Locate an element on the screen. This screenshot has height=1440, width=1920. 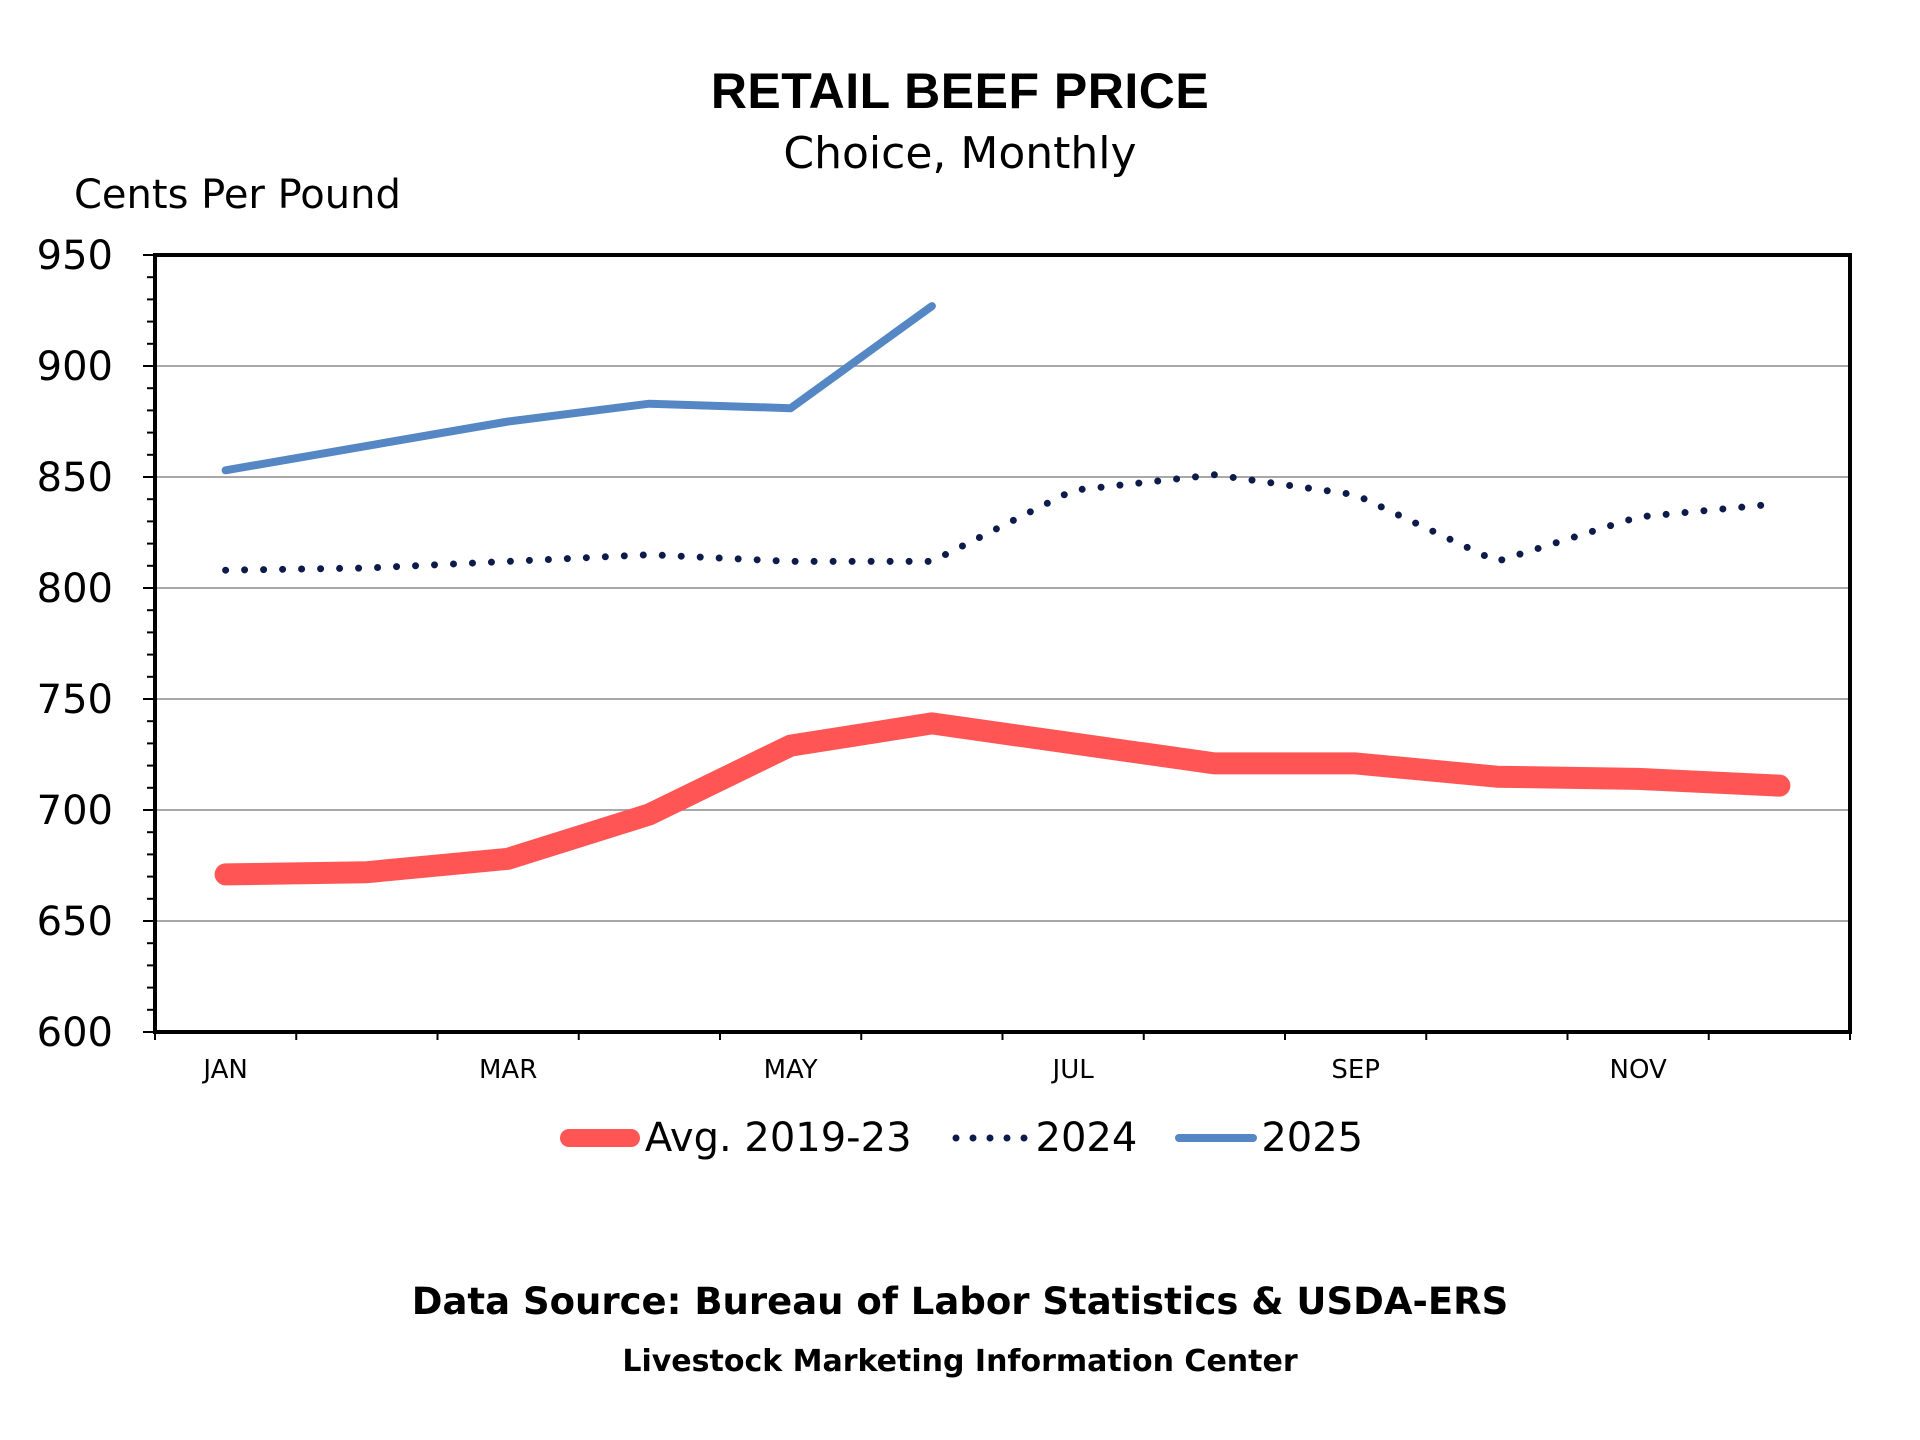
chart-subtitle: Choice, Monthly is located at coordinates (960, 153).